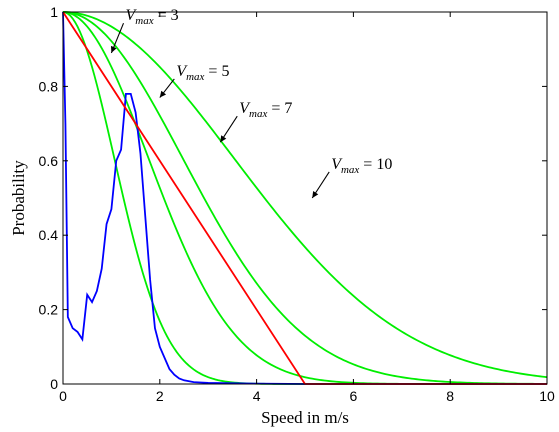  What do you see at coordinates (265, 110) in the screenshot?
I see `annotation-label-2: Vmax = 7` at bounding box center [265, 110].